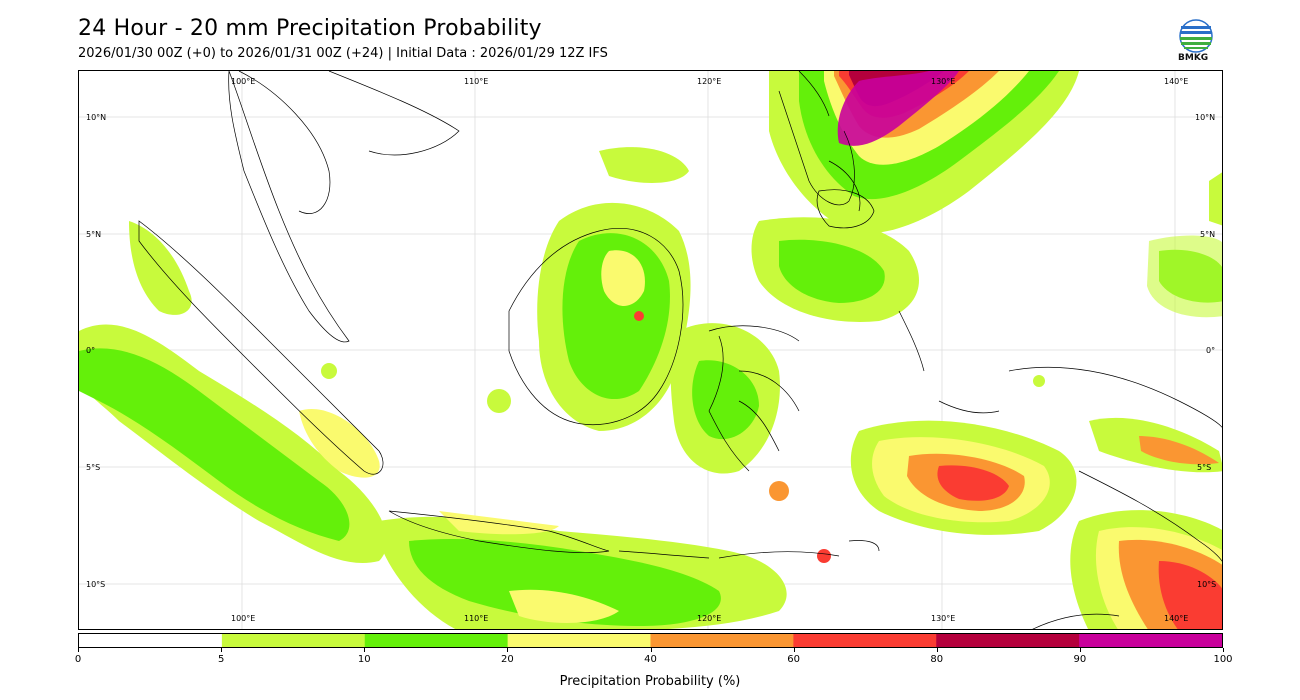  I want to click on colorbar-title: Precipitation Probability (%), so click(650, 681).